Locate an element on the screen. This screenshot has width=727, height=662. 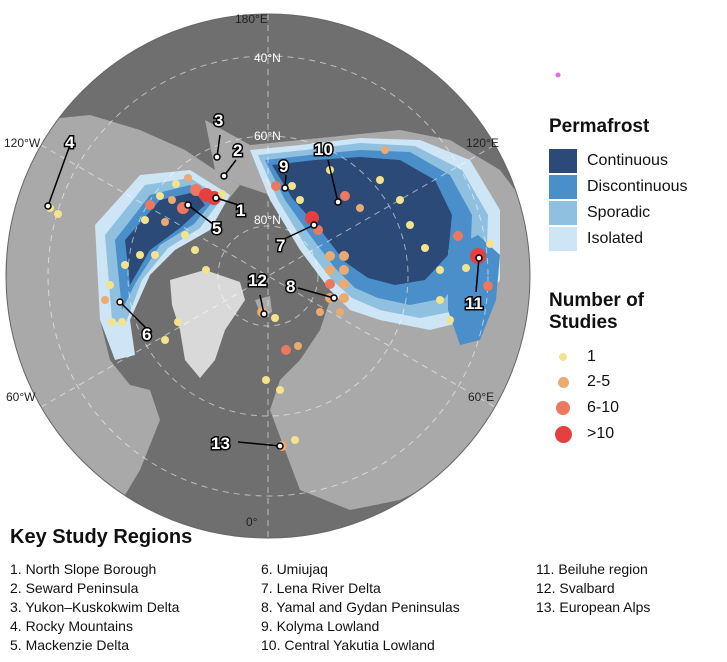
region-item: 11. Beiluhe region is located at coordinates (592, 569).